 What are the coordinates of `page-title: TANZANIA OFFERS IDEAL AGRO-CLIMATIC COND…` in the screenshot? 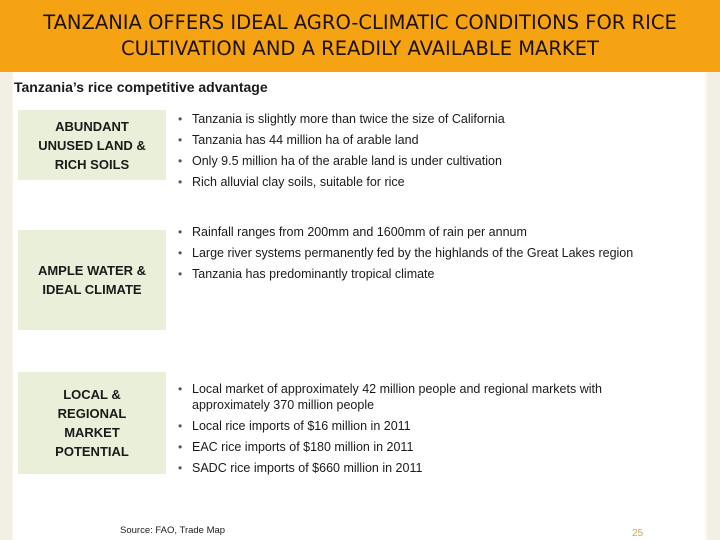 It's located at (360, 35).